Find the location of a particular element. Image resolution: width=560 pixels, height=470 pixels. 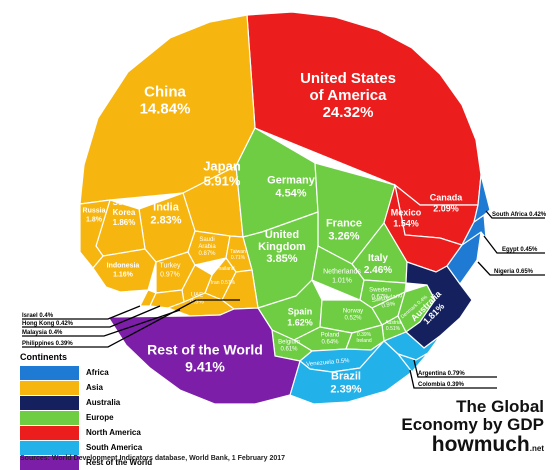

brand-logo: howmuch.net is located at coordinates (464, 447).